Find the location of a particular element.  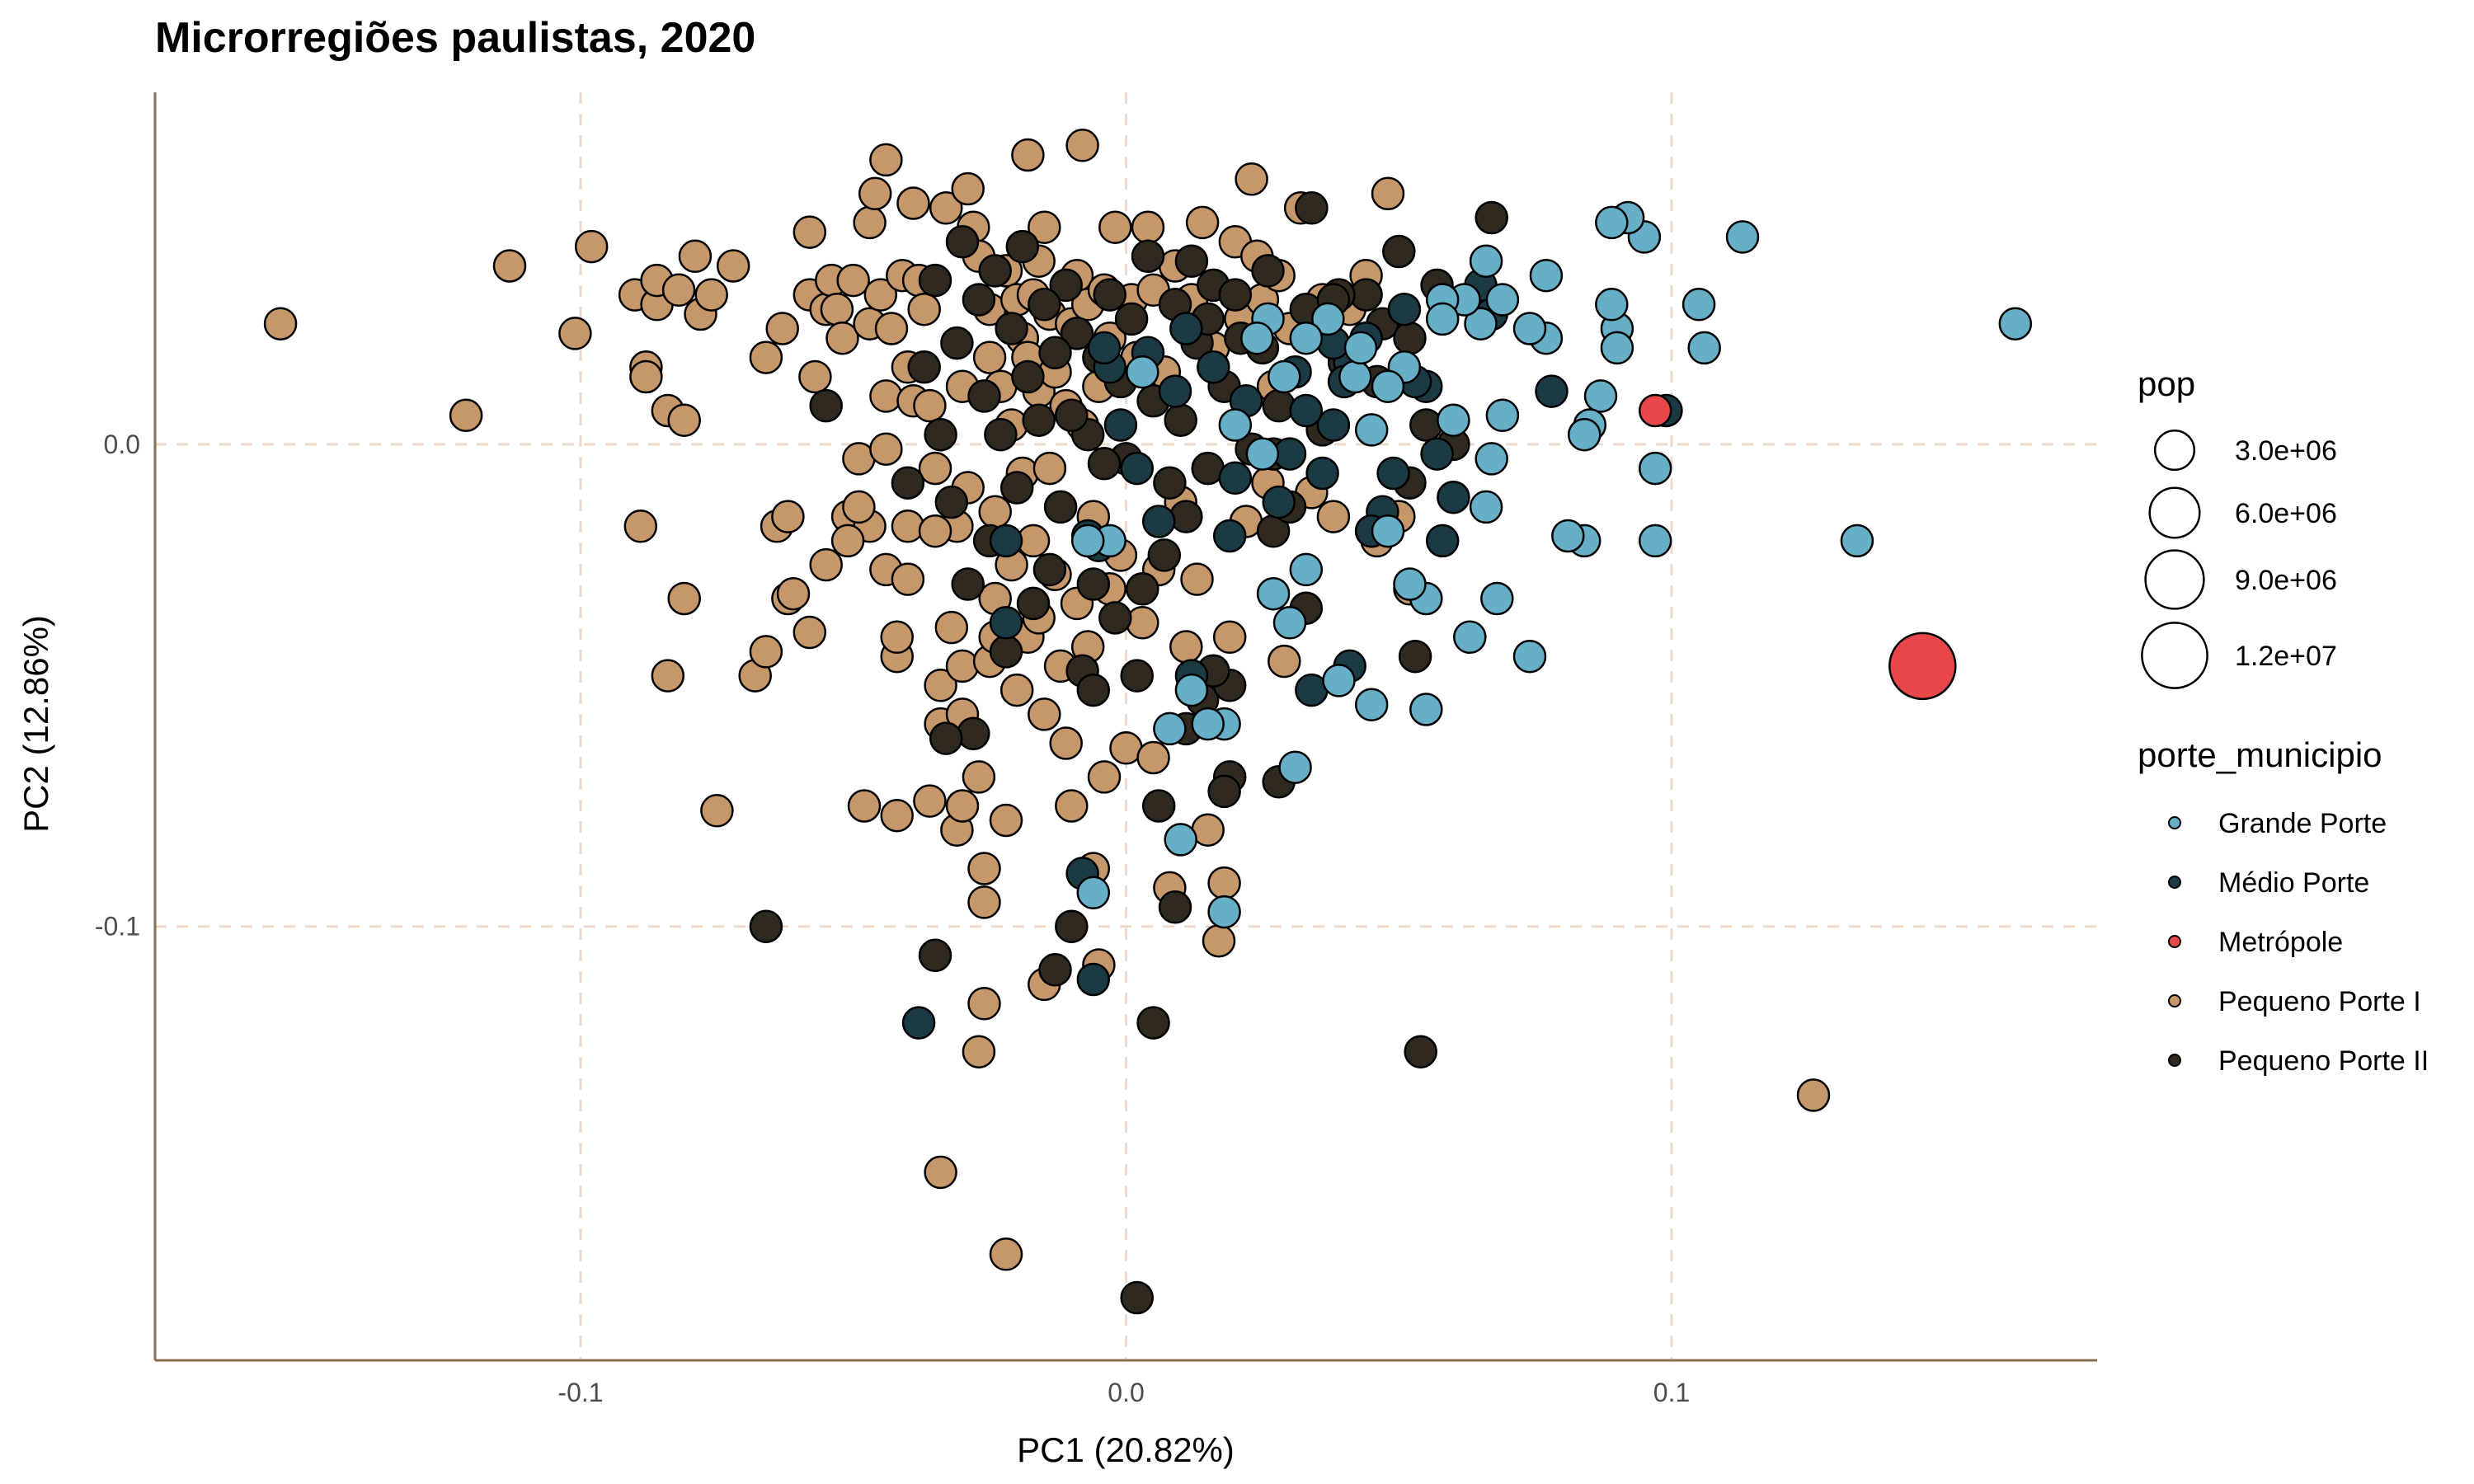

size-legend-label: 6.0e+06 is located at coordinates (2286, 513).